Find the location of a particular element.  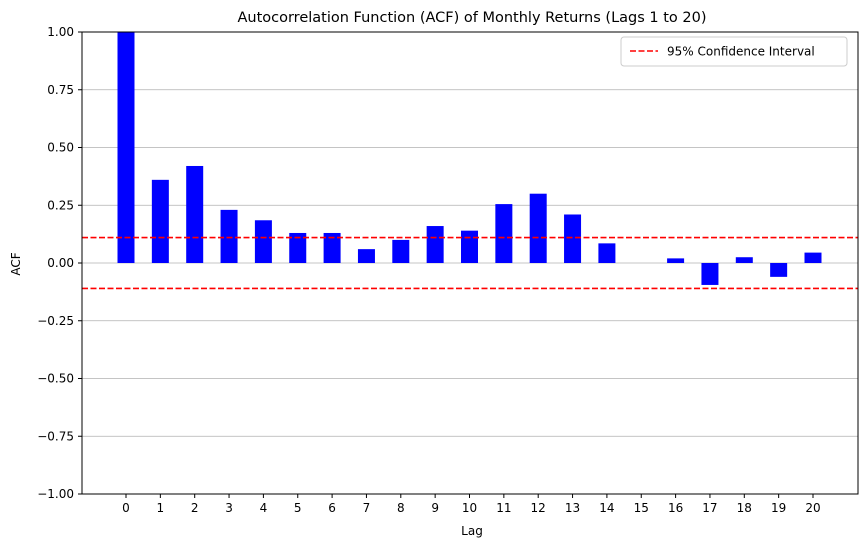

x-tick-label: 1 is located at coordinates (161, 508).